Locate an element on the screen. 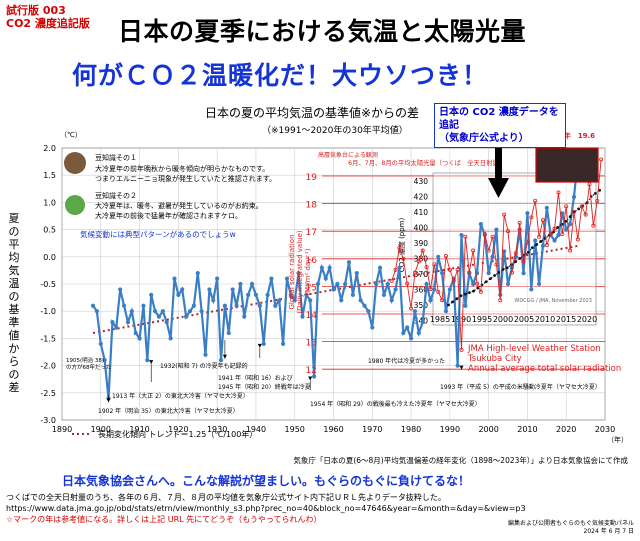 Image resolution: width=640 pixels, height=541 pixels. inset-year-label: 2010 is located at coordinates (545, 319).